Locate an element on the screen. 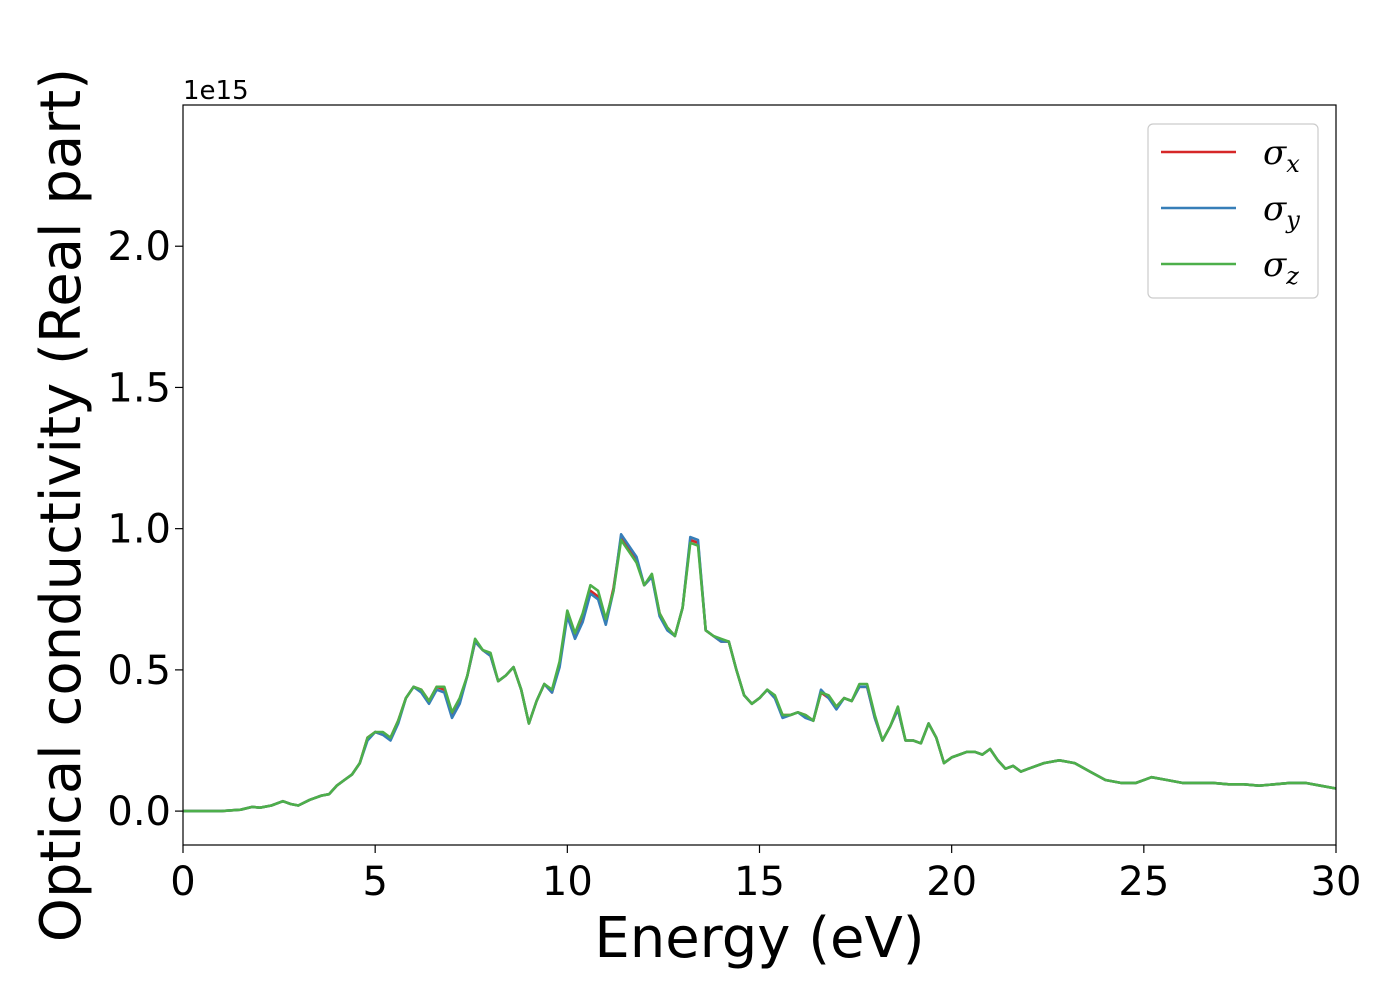 The height and width of the screenshot is (1000, 1400). x-tick-label: 5 is located at coordinates (374, 882).